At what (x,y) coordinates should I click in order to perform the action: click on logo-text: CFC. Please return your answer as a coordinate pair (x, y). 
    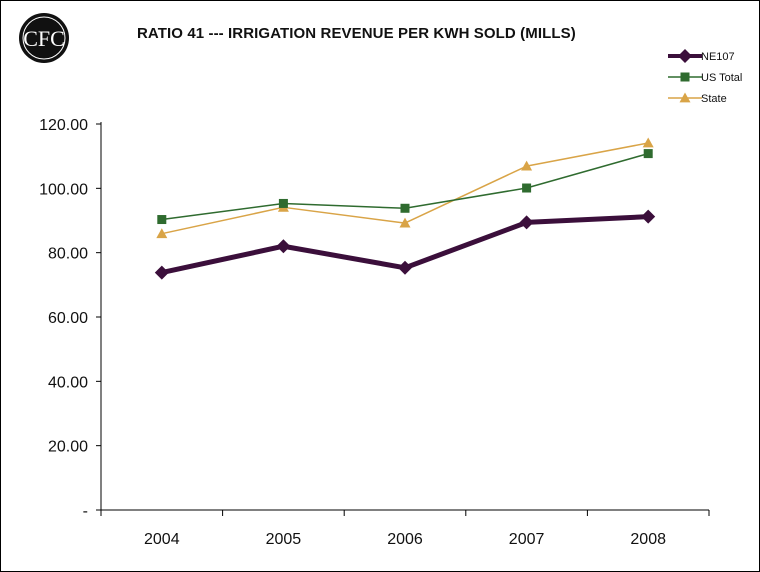
    Looking at the image, I should click on (44, 38).